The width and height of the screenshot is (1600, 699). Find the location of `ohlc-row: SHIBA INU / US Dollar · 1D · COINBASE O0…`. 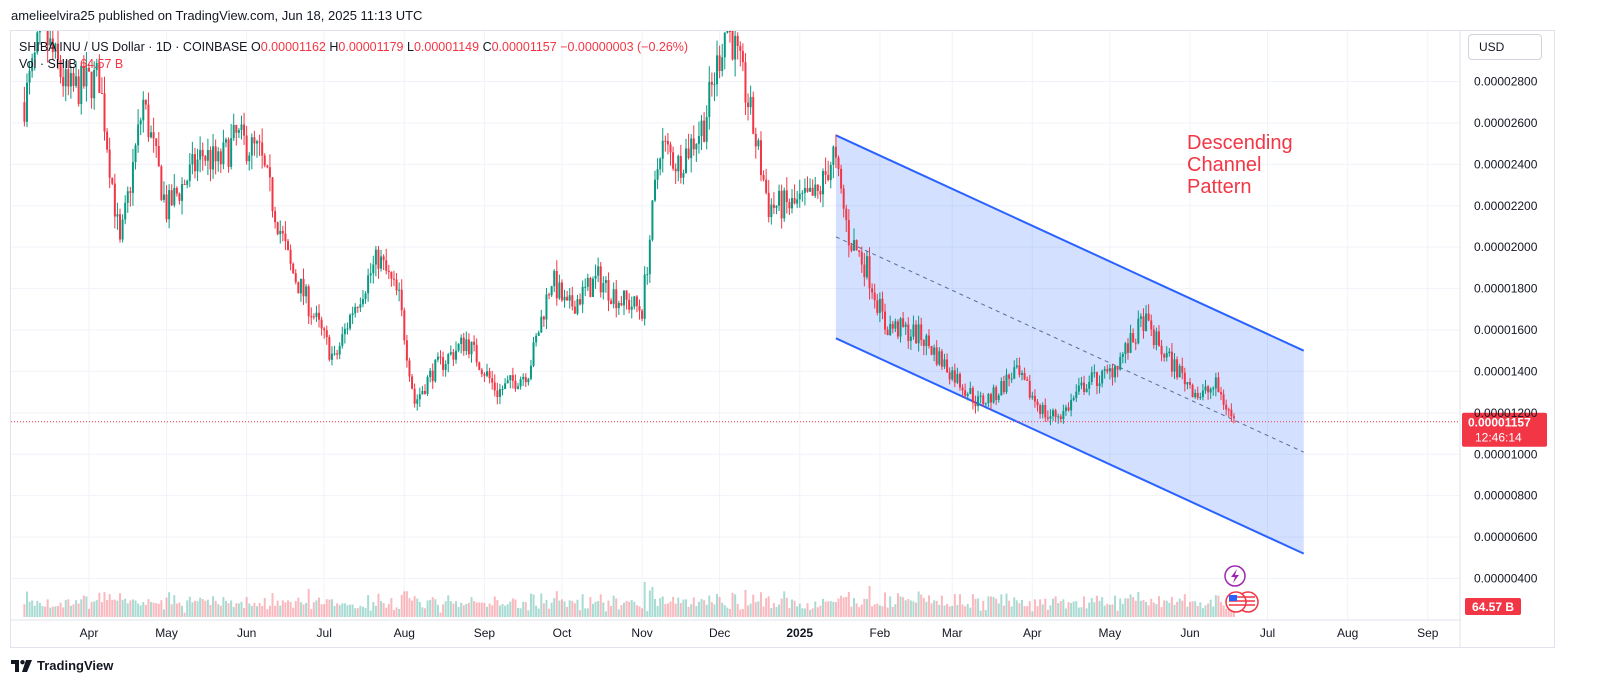

ohlc-row: SHIBA INU / US Dollar · 1D · COINBASE O0… is located at coordinates (353, 47).